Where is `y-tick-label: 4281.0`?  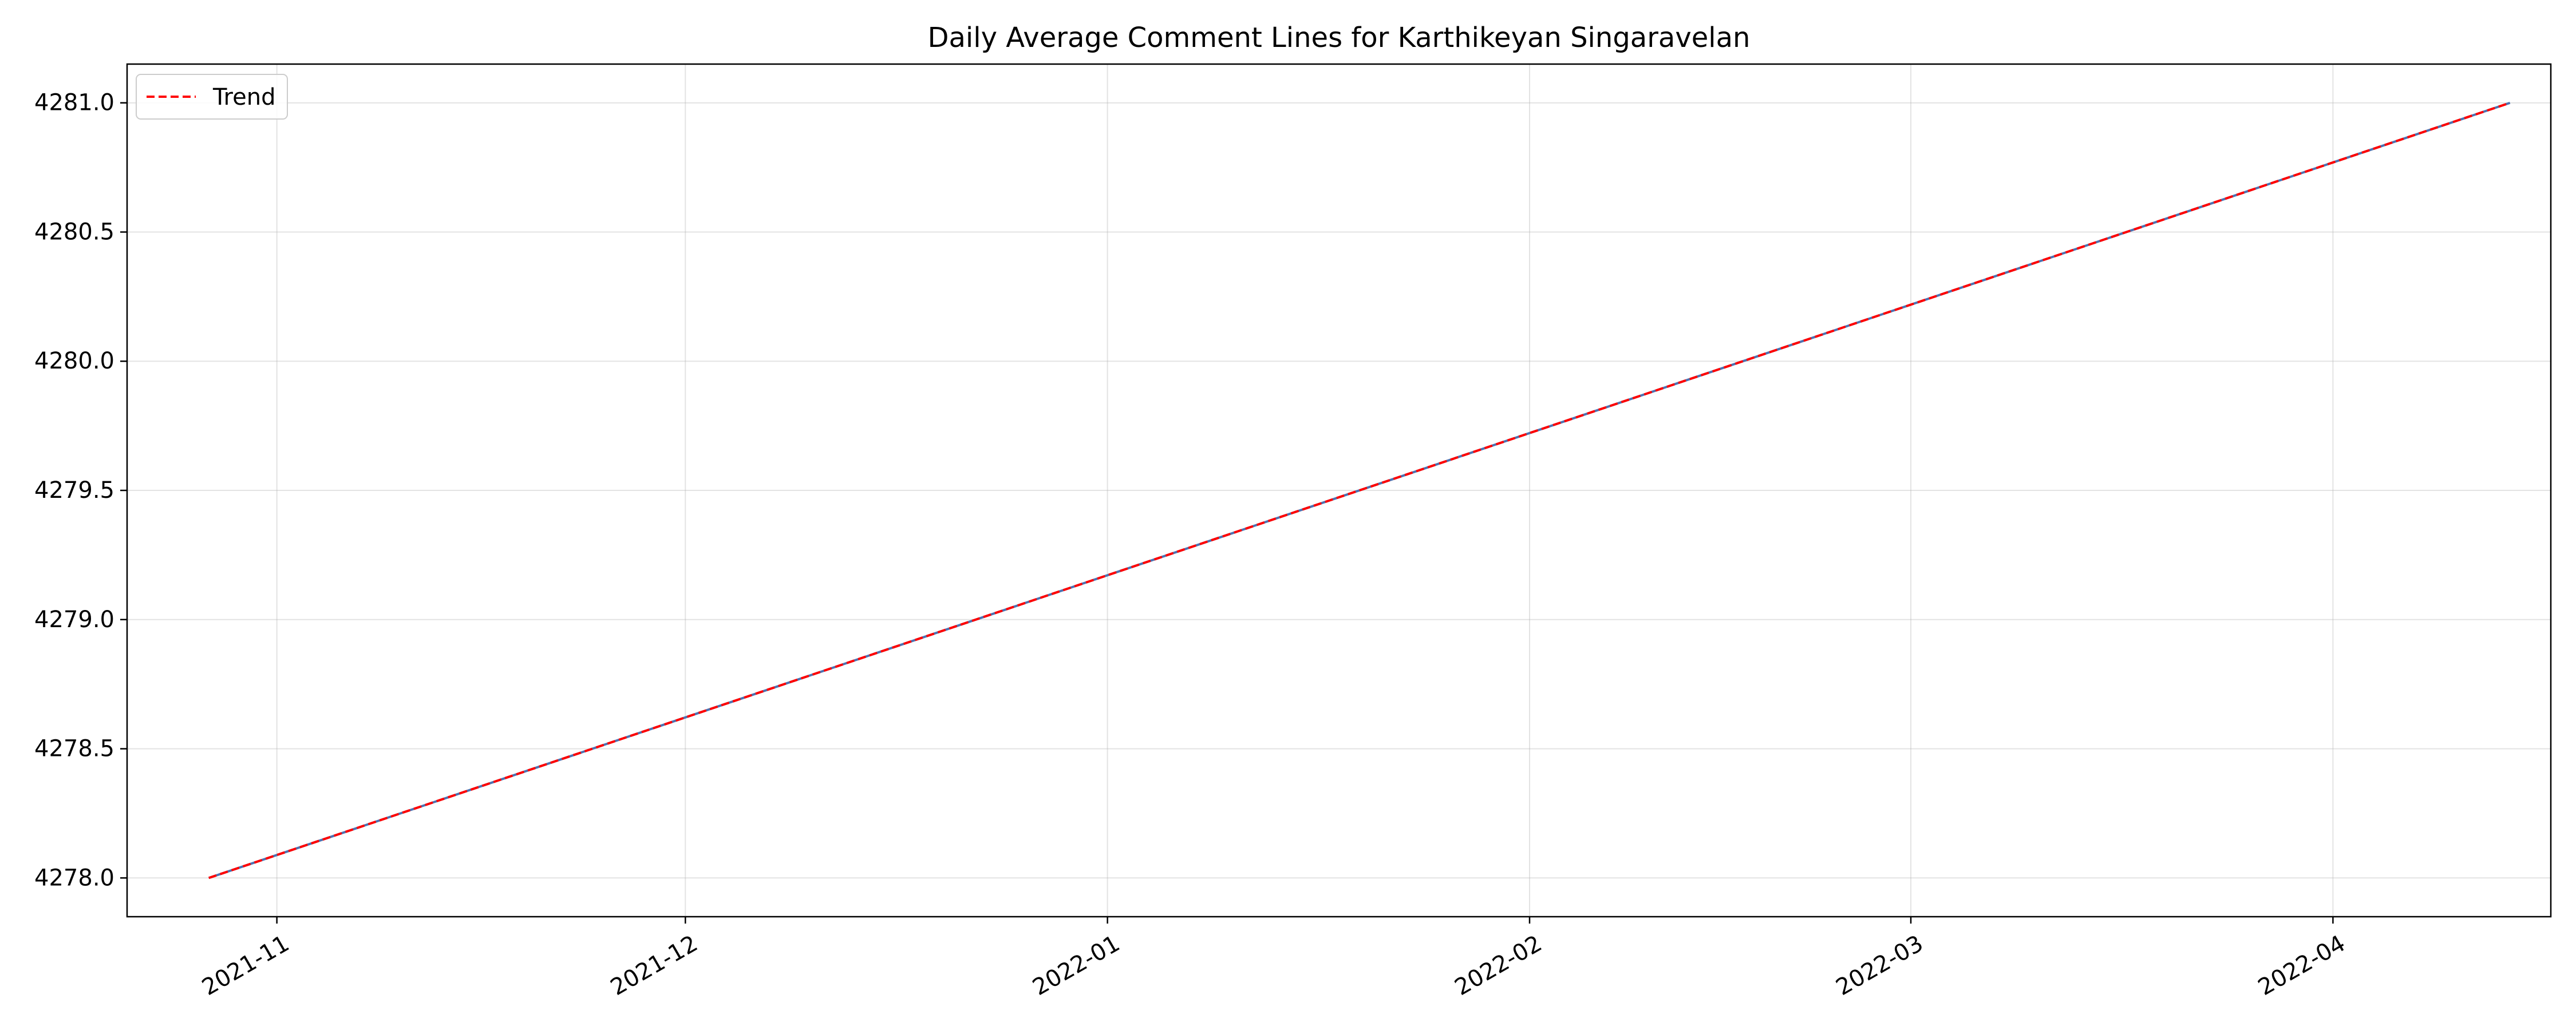 y-tick-label: 4281.0 is located at coordinates (74, 103).